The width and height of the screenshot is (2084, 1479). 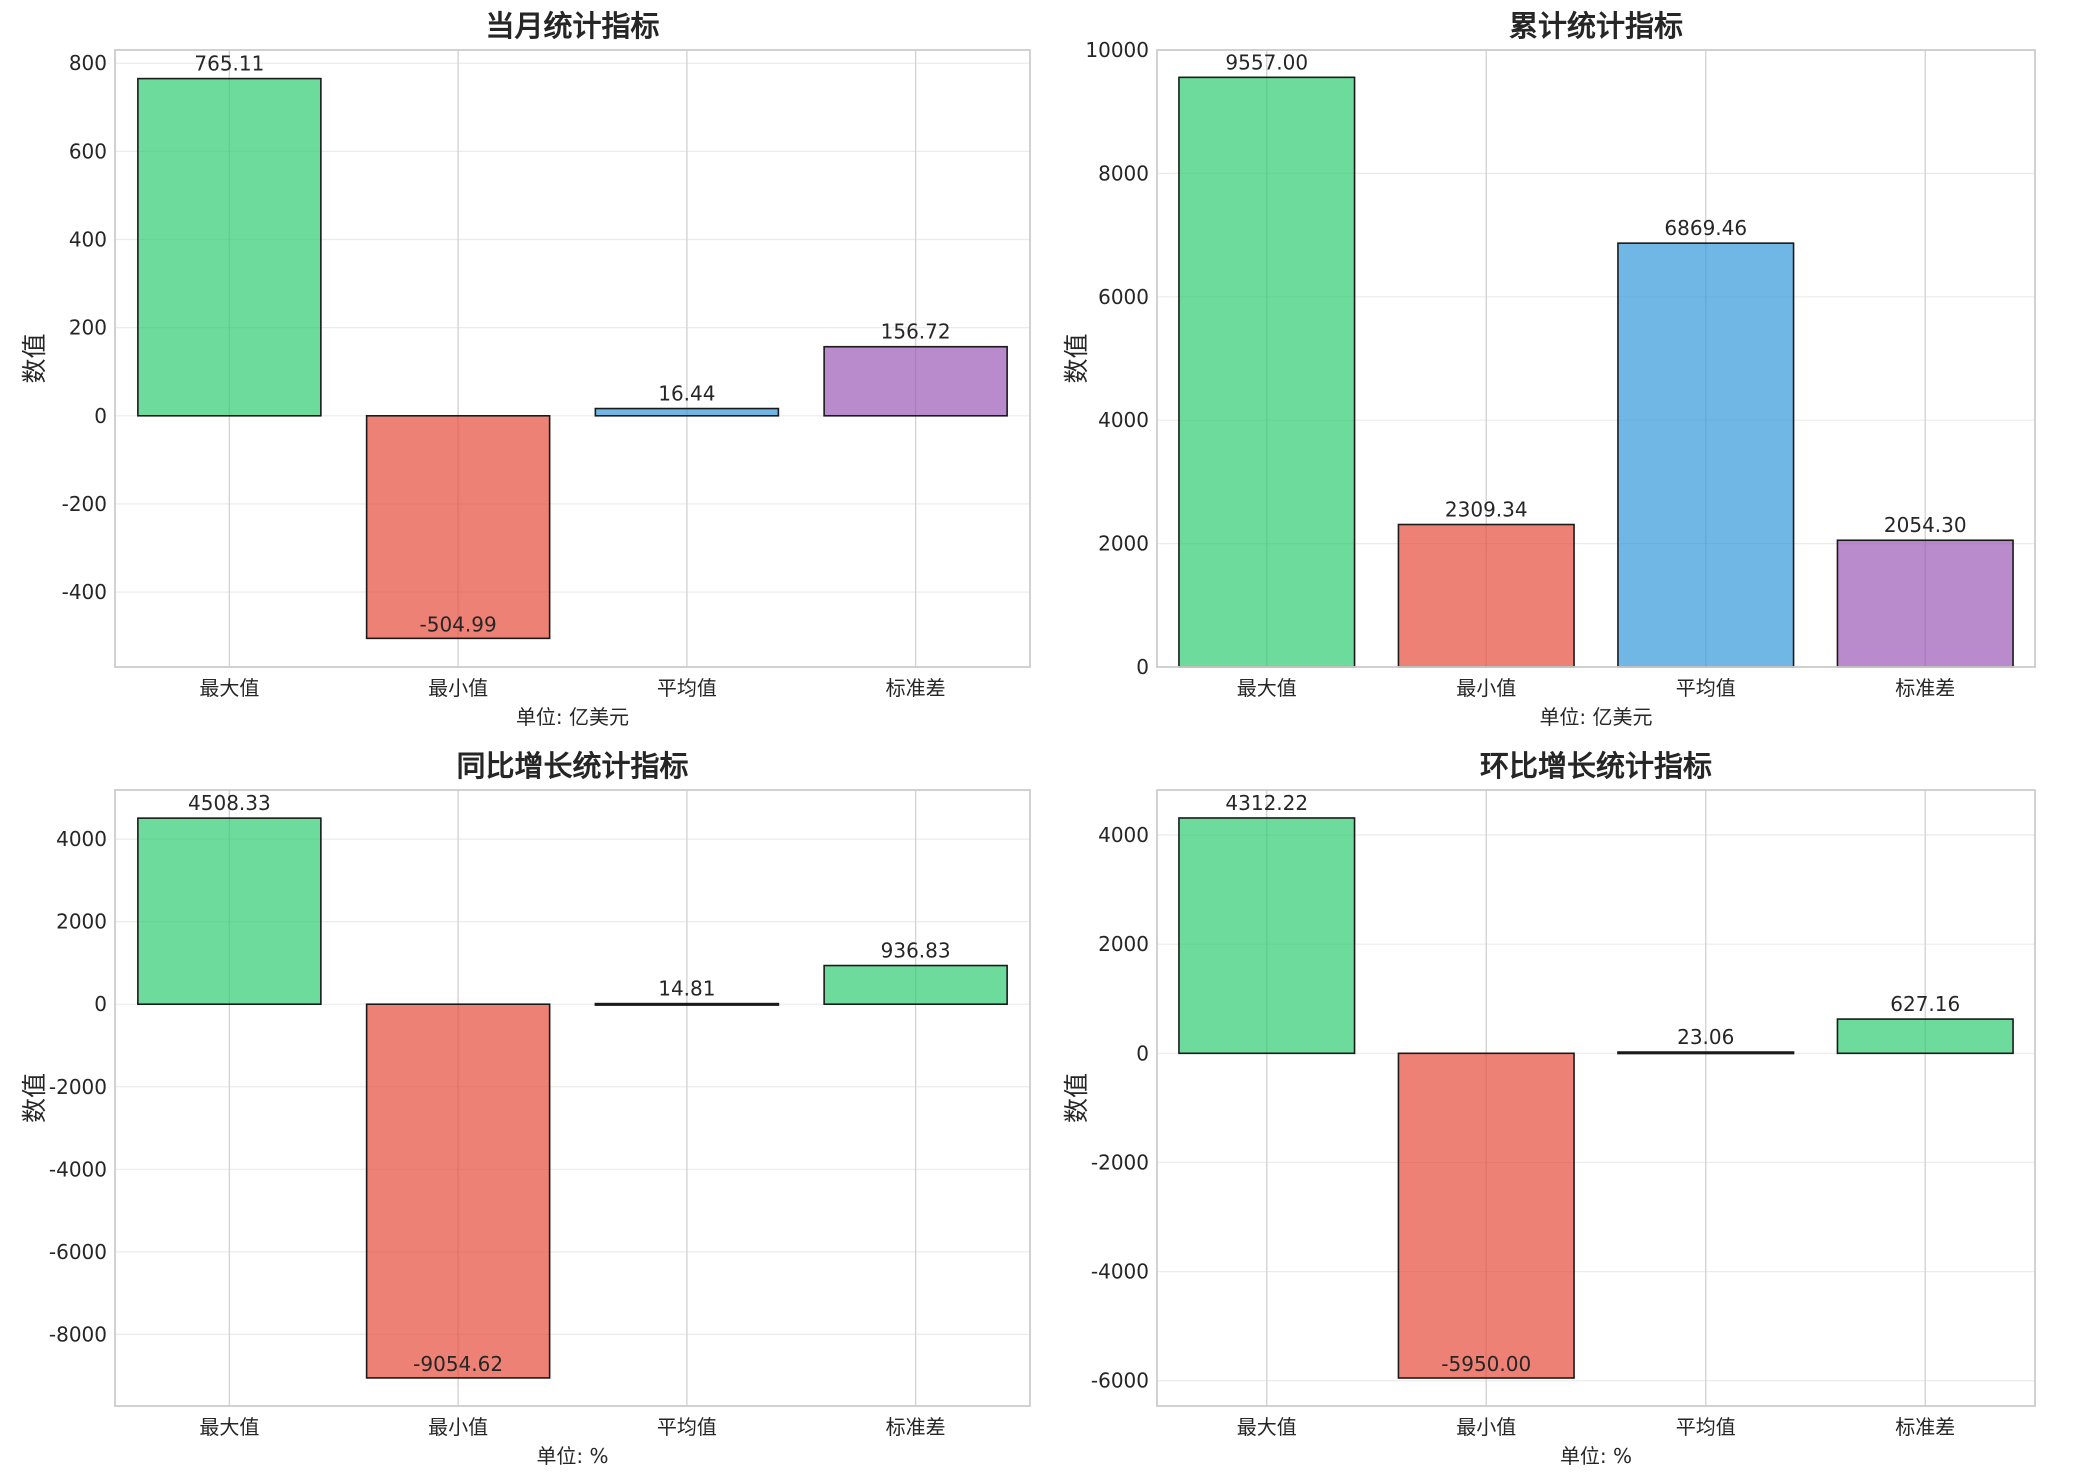 I want to click on value-label: 4508.33, so click(x=229, y=803).